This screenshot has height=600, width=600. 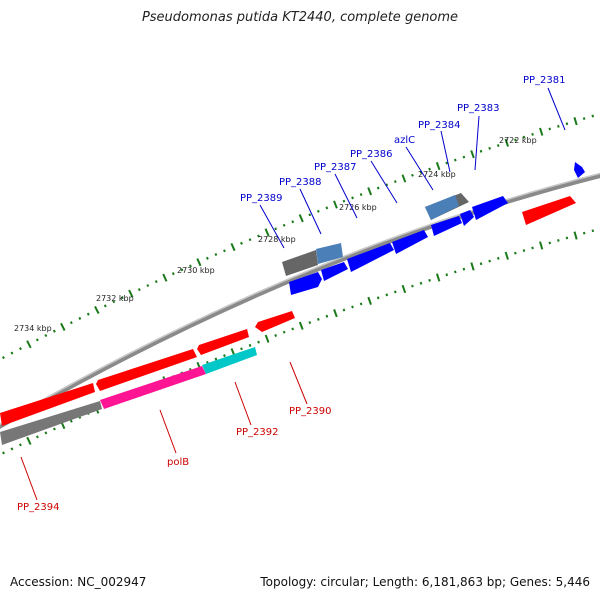 What do you see at coordinates (371, 154) in the screenshot?
I see `gene-label-forward: PP_2386` at bounding box center [371, 154].